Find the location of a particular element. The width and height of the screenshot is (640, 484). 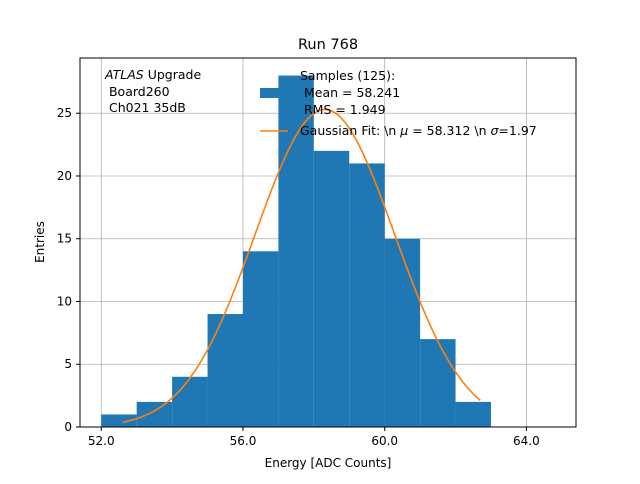

y-tick-label: 25 is located at coordinates (64, 113).